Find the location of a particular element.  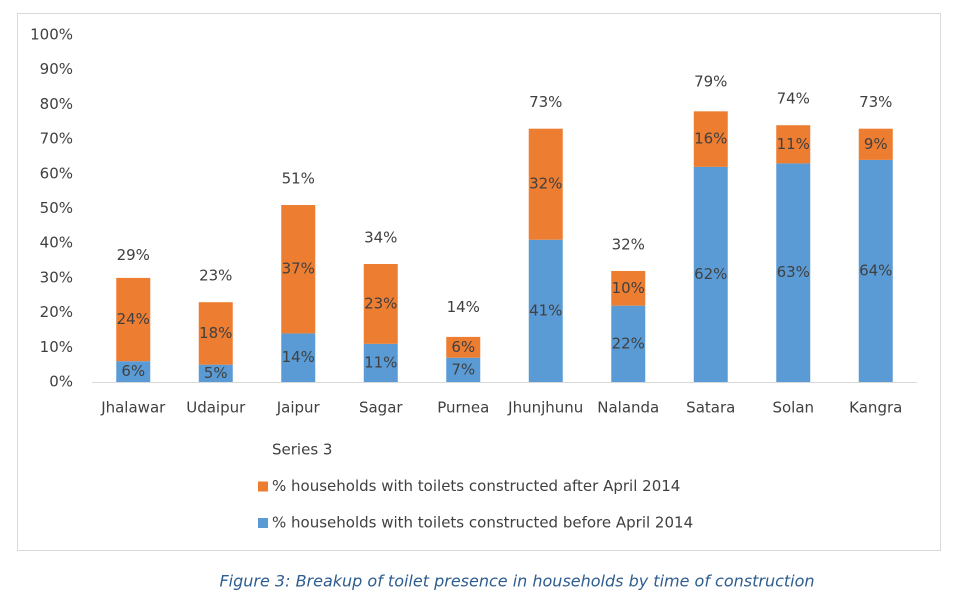

y-tick-label: 50% is located at coordinates (56, 208).